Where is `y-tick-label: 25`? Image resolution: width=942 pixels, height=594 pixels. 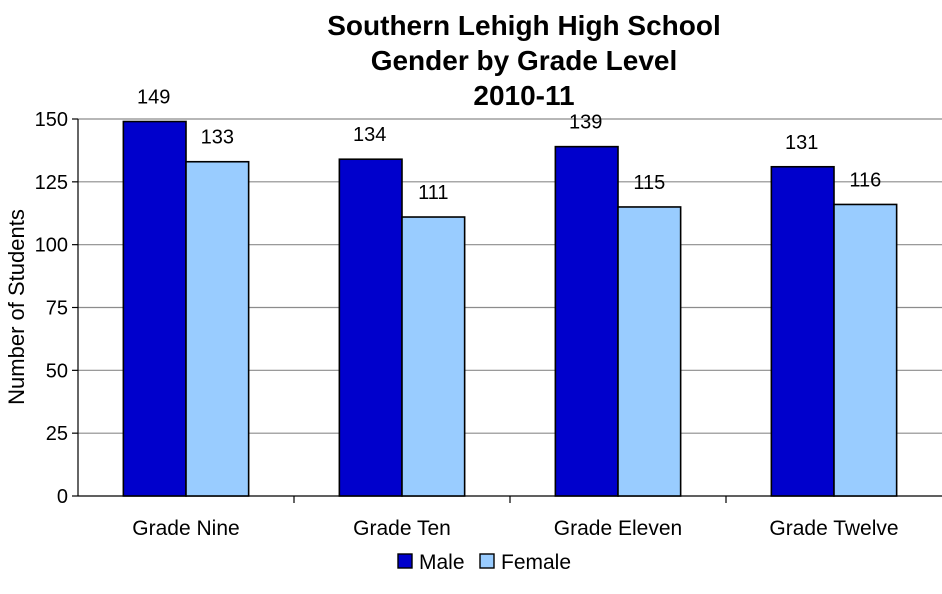
y-tick-label: 25 is located at coordinates (57, 434).